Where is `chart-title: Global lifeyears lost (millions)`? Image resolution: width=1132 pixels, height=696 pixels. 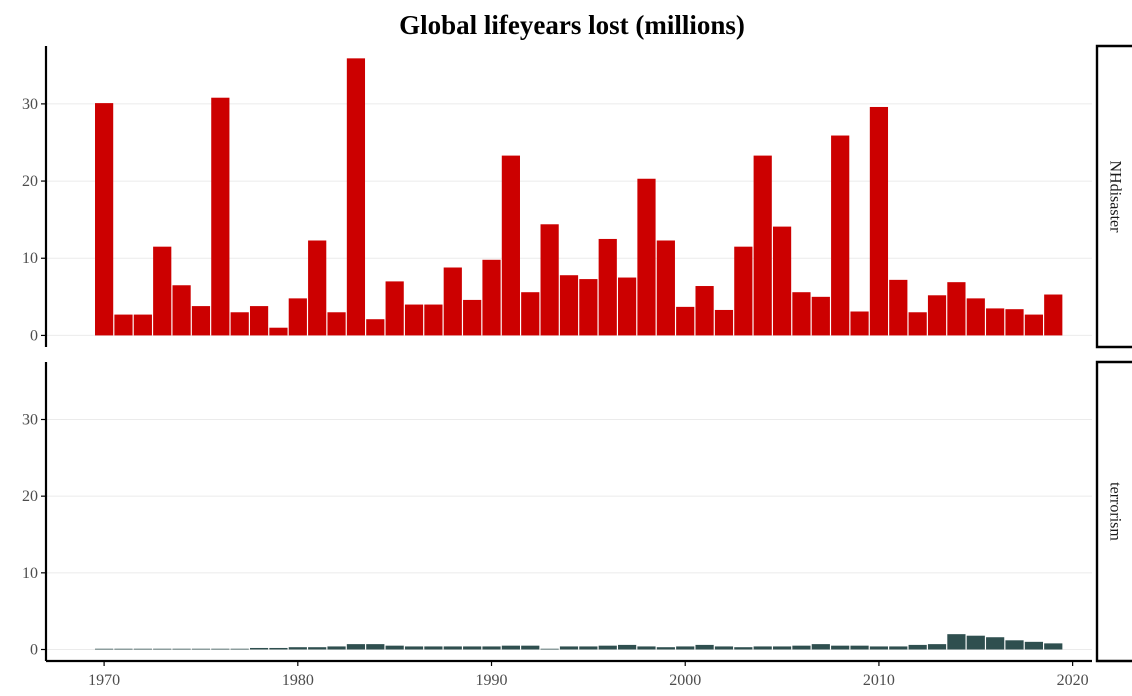 chart-title: Global lifeyears lost (millions) is located at coordinates (572, 25).